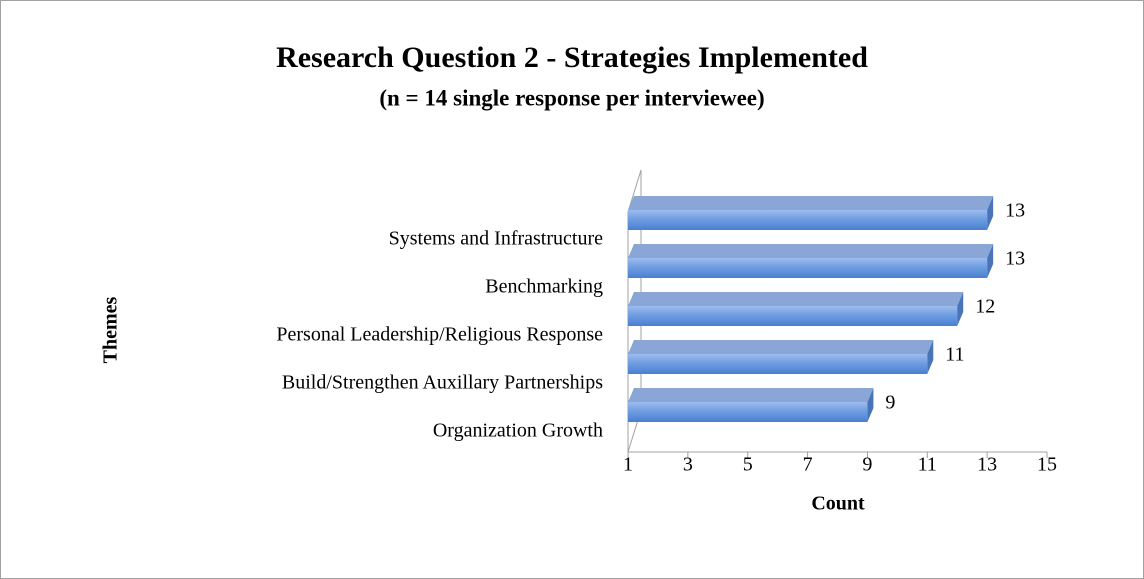 The width and height of the screenshot is (1144, 579). What do you see at coordinates (987, 465) in the screenshot?
I see `x-tick-label: 13` at bounding box center [987, 465].